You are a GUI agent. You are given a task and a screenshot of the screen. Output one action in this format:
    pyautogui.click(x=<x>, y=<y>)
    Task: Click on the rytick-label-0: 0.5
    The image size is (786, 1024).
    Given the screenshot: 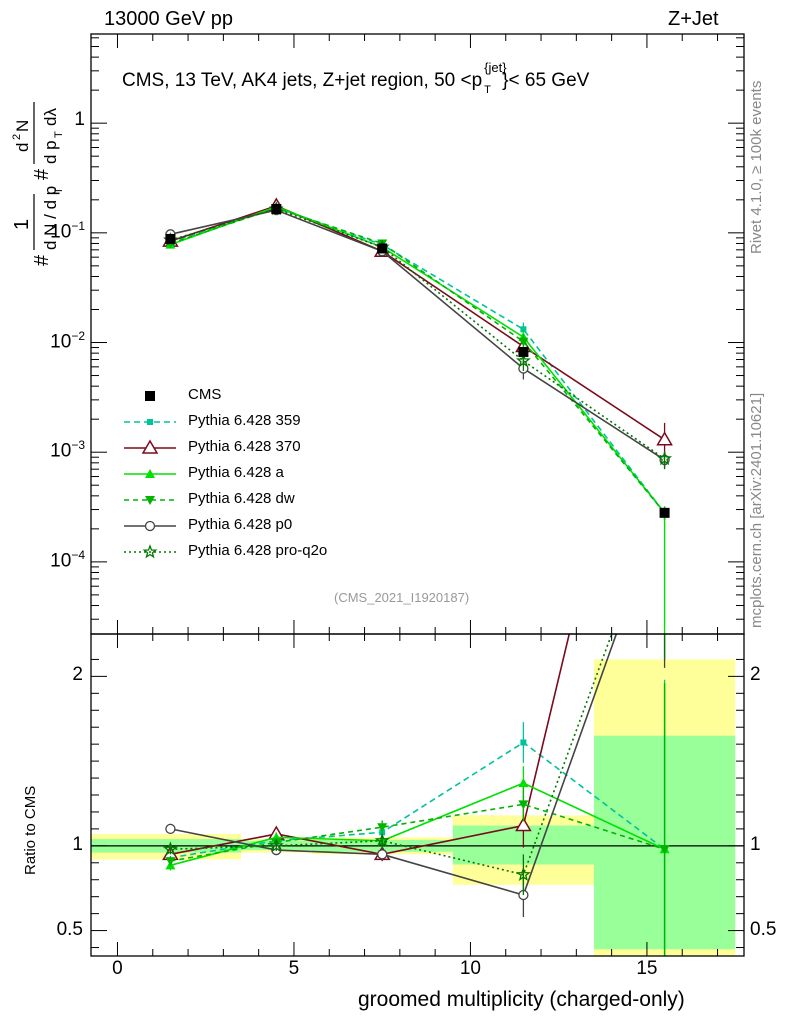 What is the action you would take?
    pyautogui.click(x=69, y=929)
    